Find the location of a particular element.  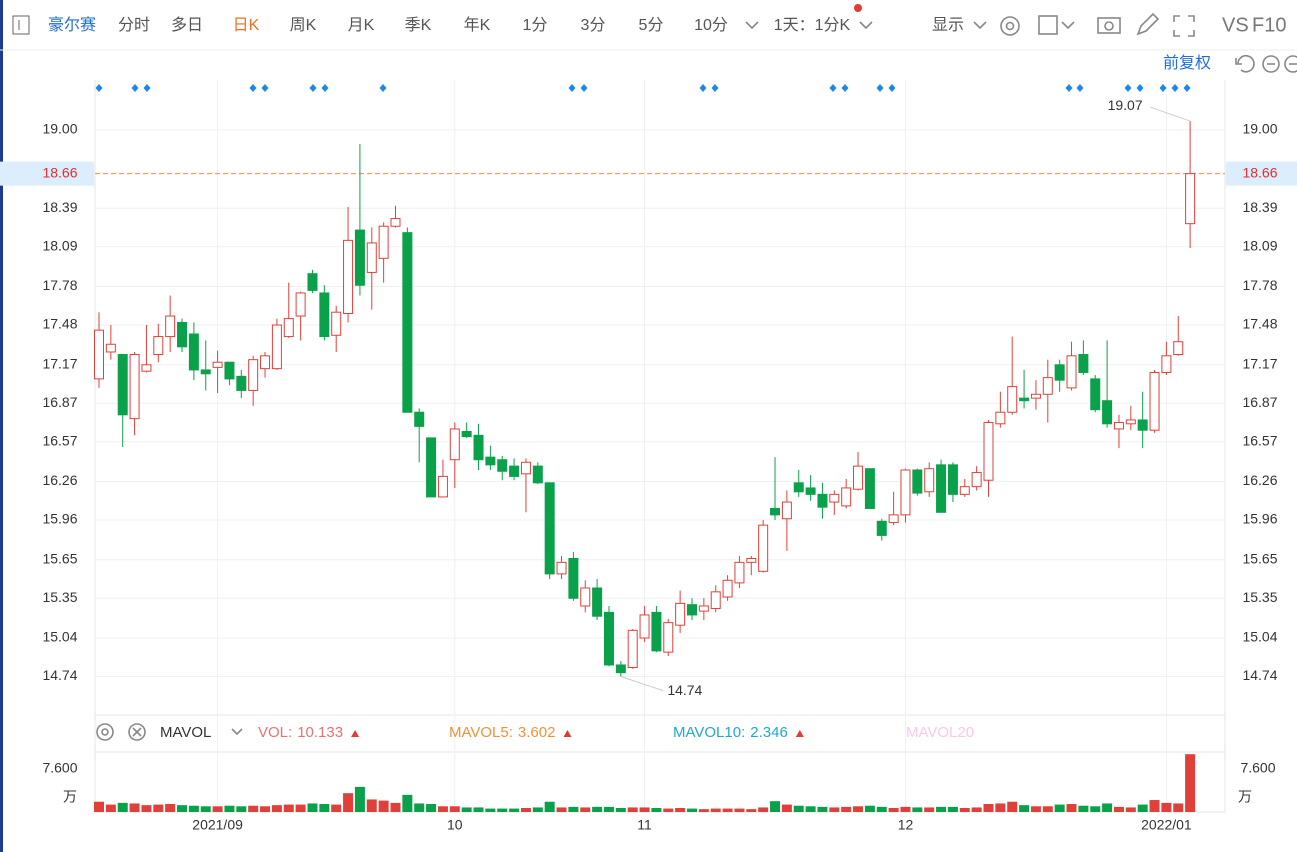

indicator-label: MAVOL20 is located at coordinates (940, 732).